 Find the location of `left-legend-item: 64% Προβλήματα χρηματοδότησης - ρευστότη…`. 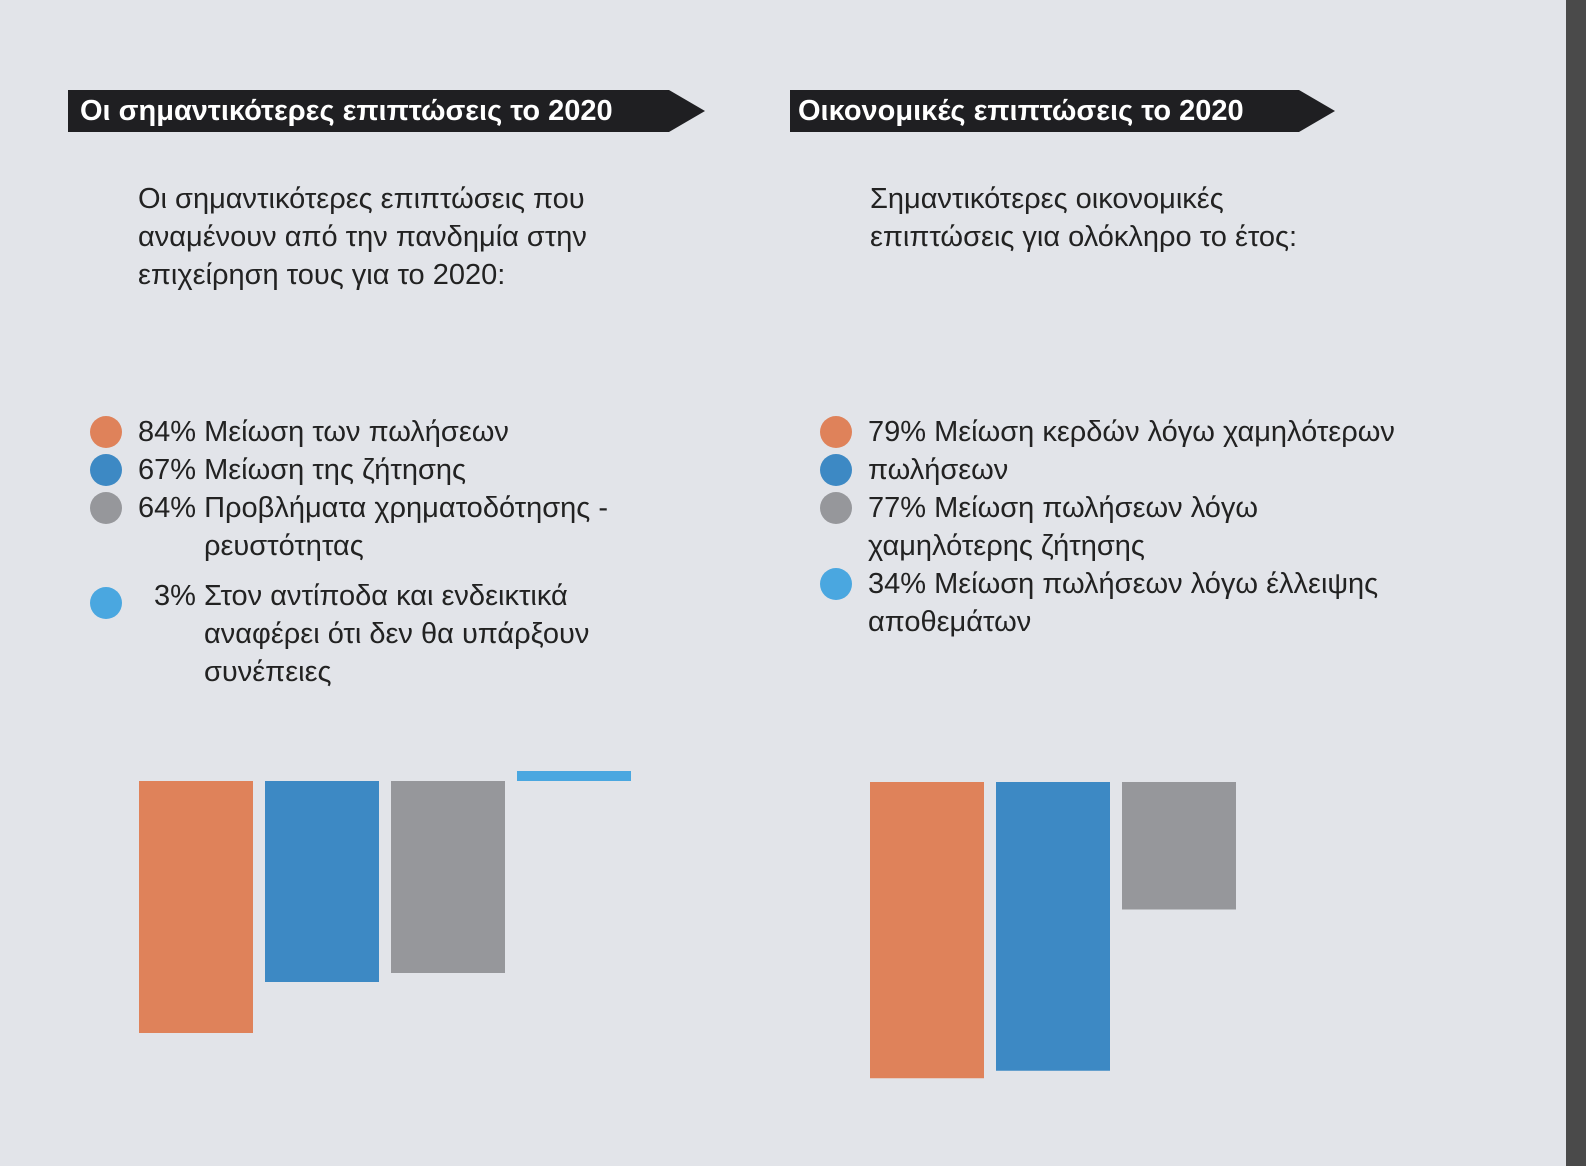

left-legend-item: 64% Προβλήματα χρηματοδότησης - ρευστότη… is located at coordinates (390, 527).